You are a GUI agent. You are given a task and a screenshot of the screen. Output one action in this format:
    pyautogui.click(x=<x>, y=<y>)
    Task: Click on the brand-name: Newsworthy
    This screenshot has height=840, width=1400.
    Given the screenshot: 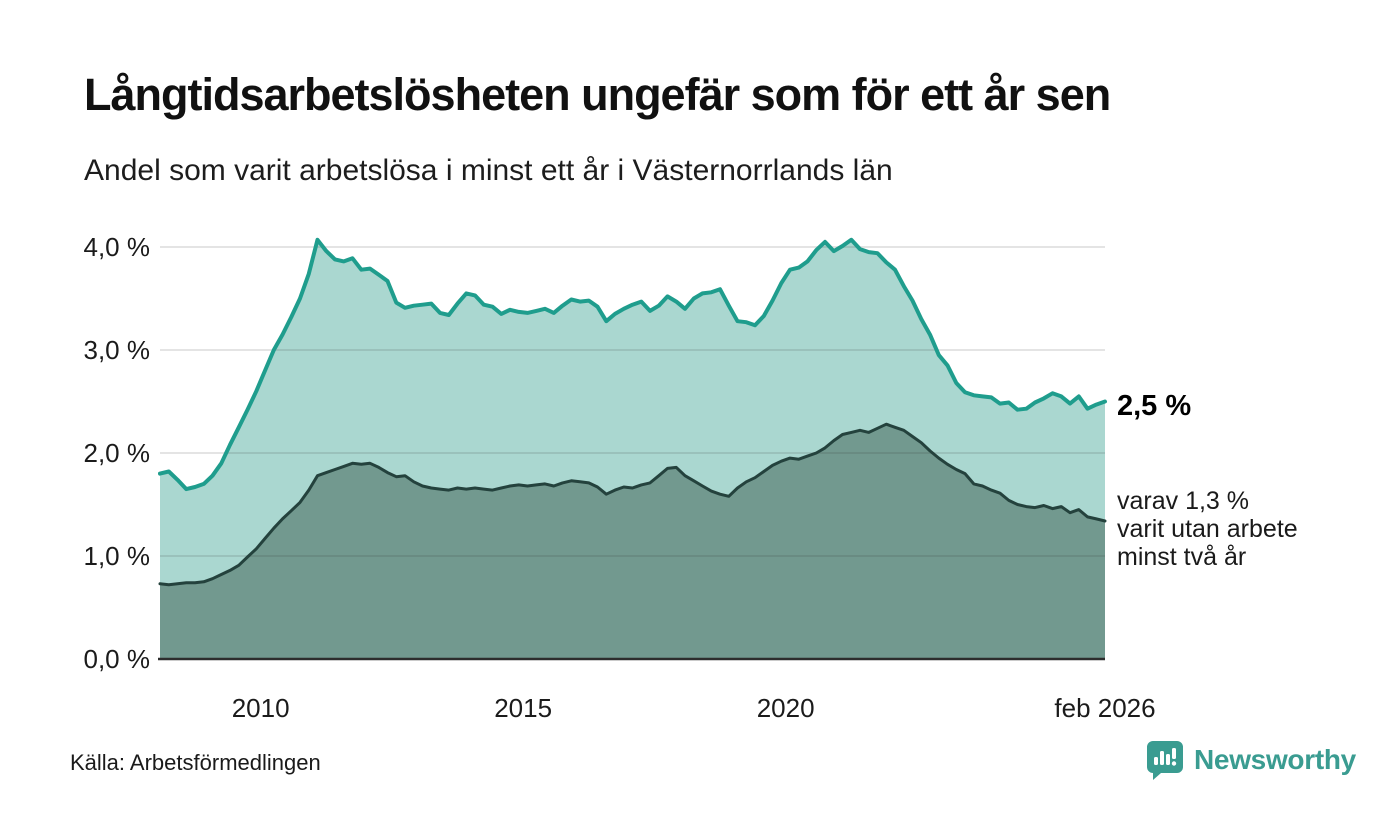 What is the action you would take?
    pyautogui.click(x=1275, y=759)
    